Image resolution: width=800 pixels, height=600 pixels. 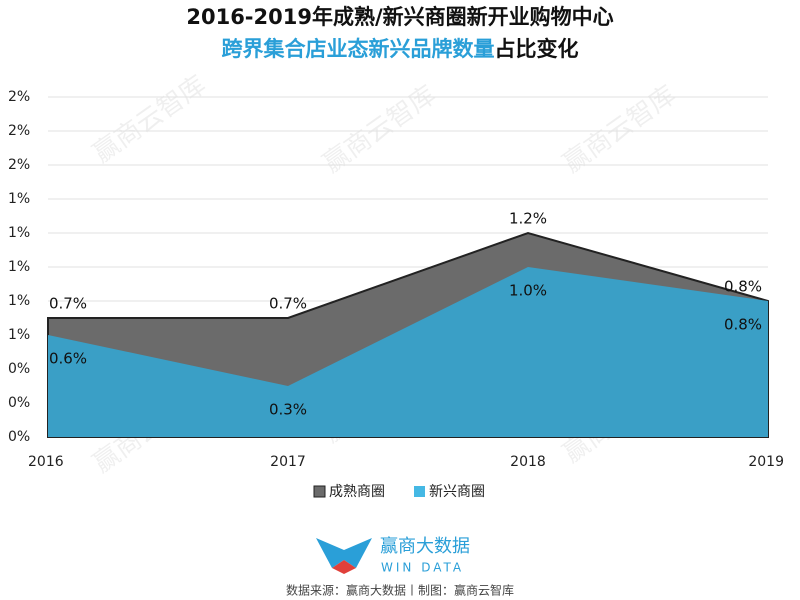 What do you see at coordinates (766, 462) in the screenshot?
I see `x-tick-label: 2019` at bounding box center [766, 462].